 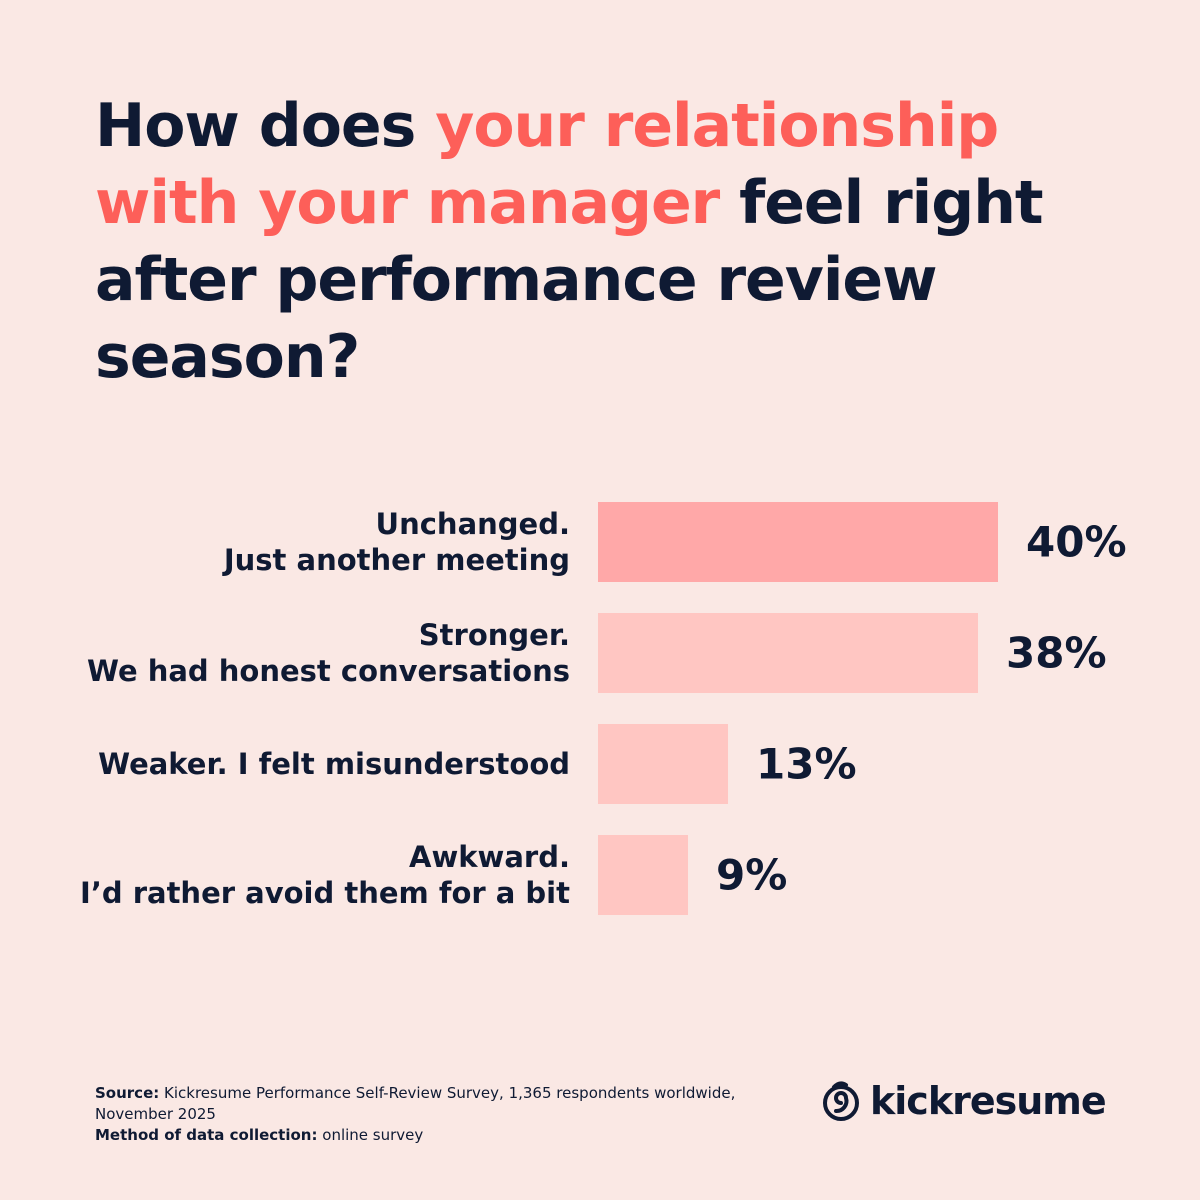 What do you see at coordinates (206, 1135) in the screenshot?
I see `method-label: Method of data collection:` at bounding box center [206, 1135].